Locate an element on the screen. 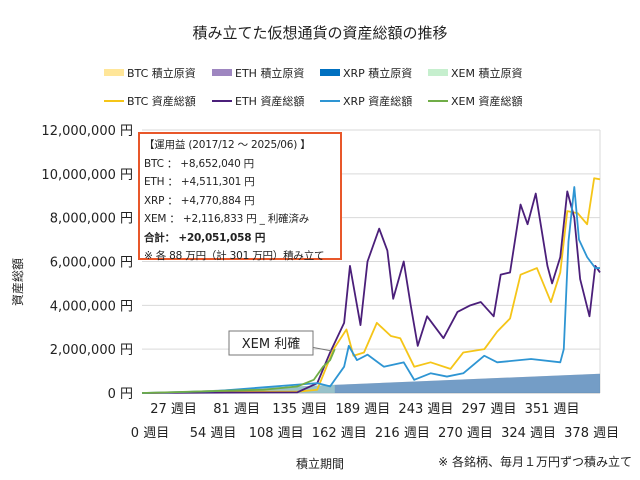 The width and height of the screenshot is (640, 480). x-tick-label: 135 週目 is located at coordinates (299, 409).